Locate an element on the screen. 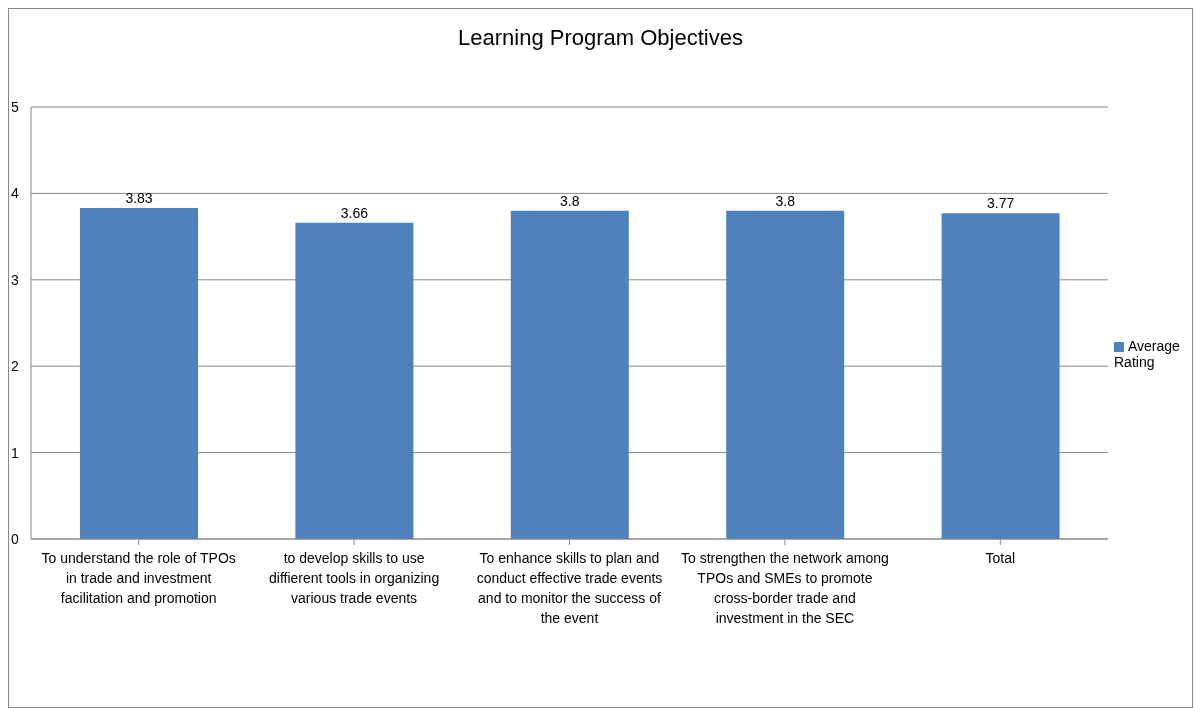 This screenshot has height=708, width=1195. x-tick-label: To strengthen the network among TPOs and SMEs to promote cross-border trade and investment in the SEC is located at coordinates (785, 588).